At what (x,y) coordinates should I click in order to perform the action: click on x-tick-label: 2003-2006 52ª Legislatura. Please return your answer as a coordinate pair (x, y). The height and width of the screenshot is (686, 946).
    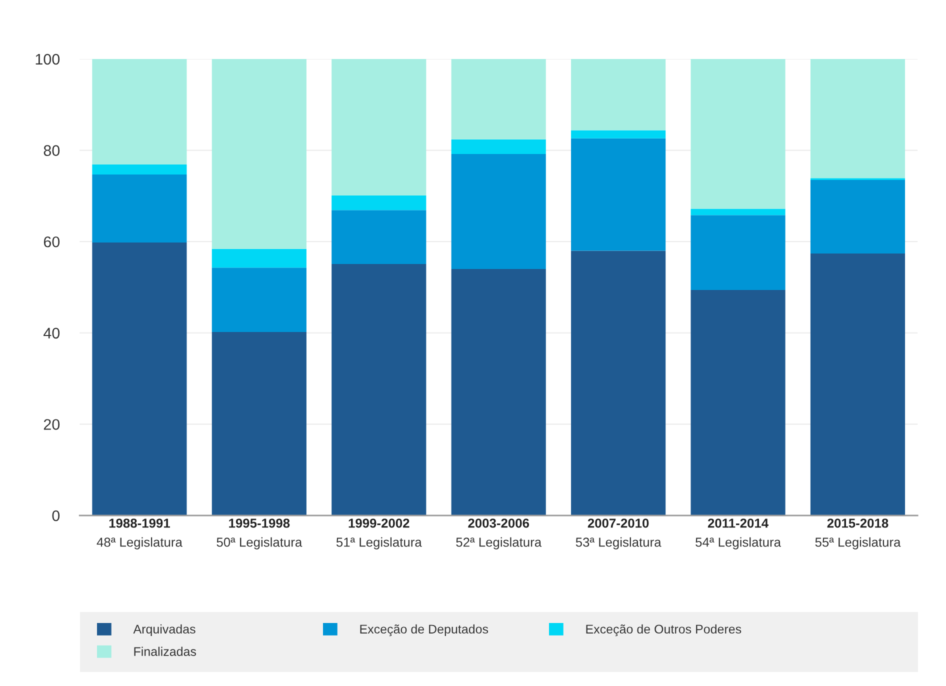
    Looking at the image, I should click on (499, 534).